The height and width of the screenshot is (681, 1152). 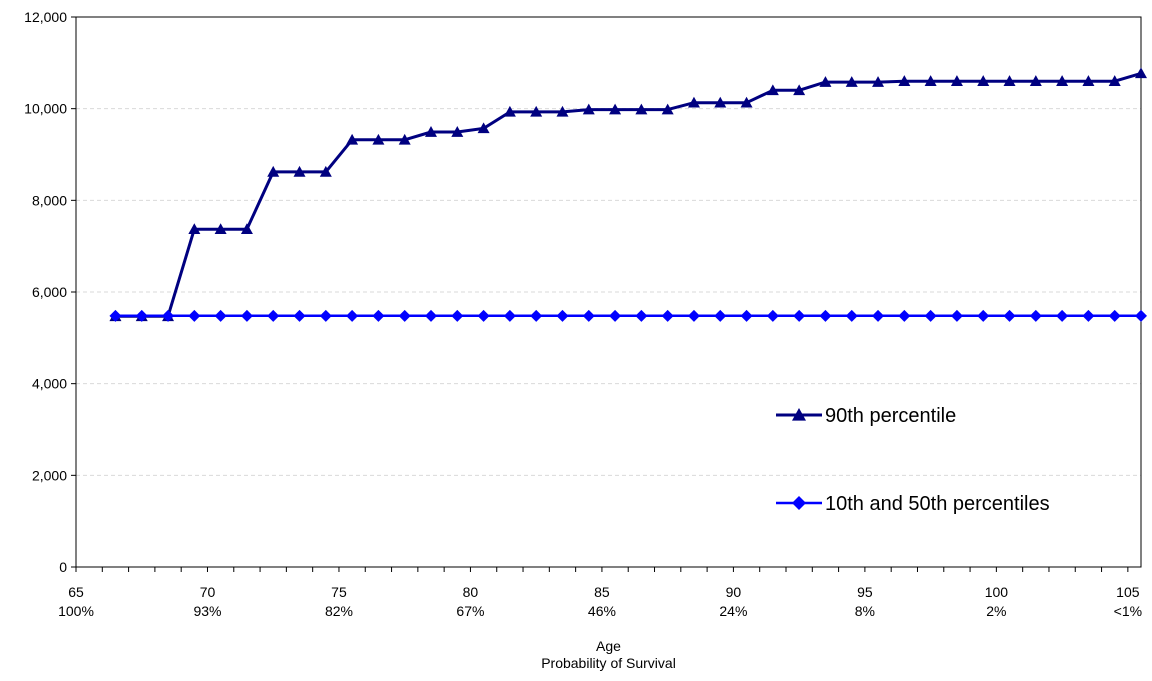 What do you see at coordinates (471, 592) in the screenshot?
I see `x-tick-label-age: 80` at bounding box center [471, 592].